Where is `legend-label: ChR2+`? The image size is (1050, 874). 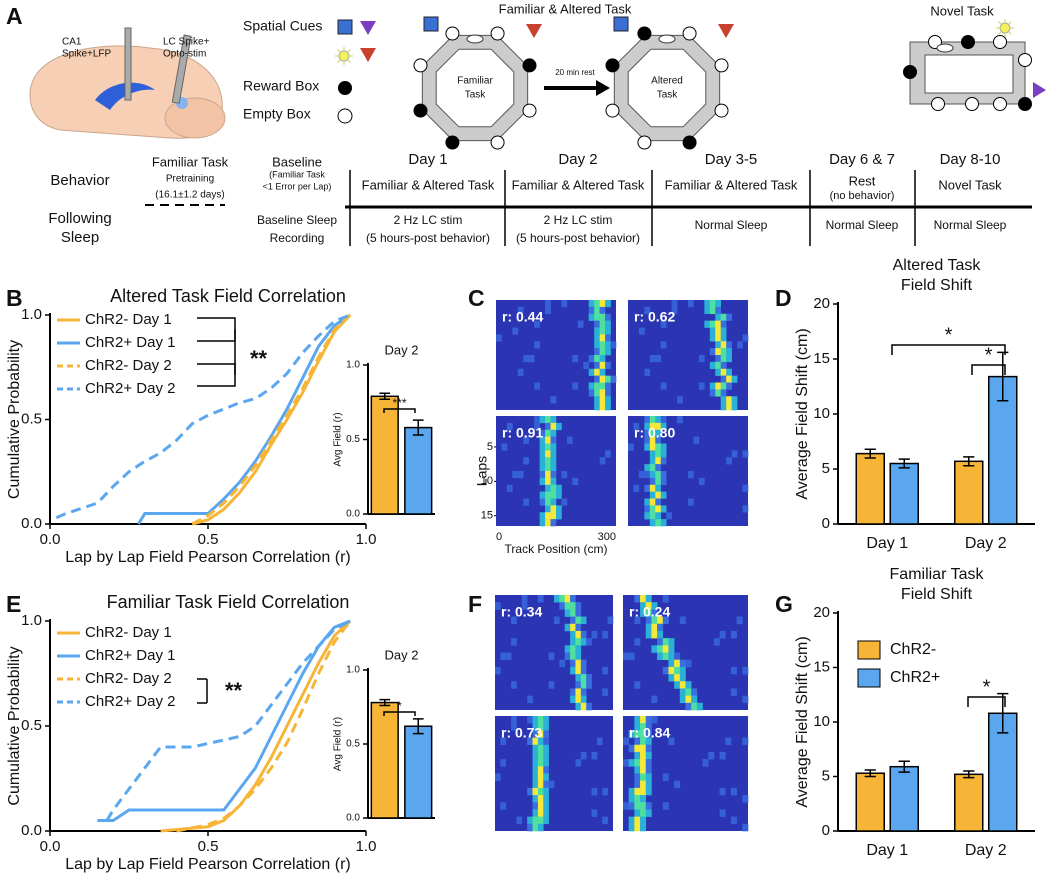 legend-label: ChR2+ is located at coordinates (915, 677).